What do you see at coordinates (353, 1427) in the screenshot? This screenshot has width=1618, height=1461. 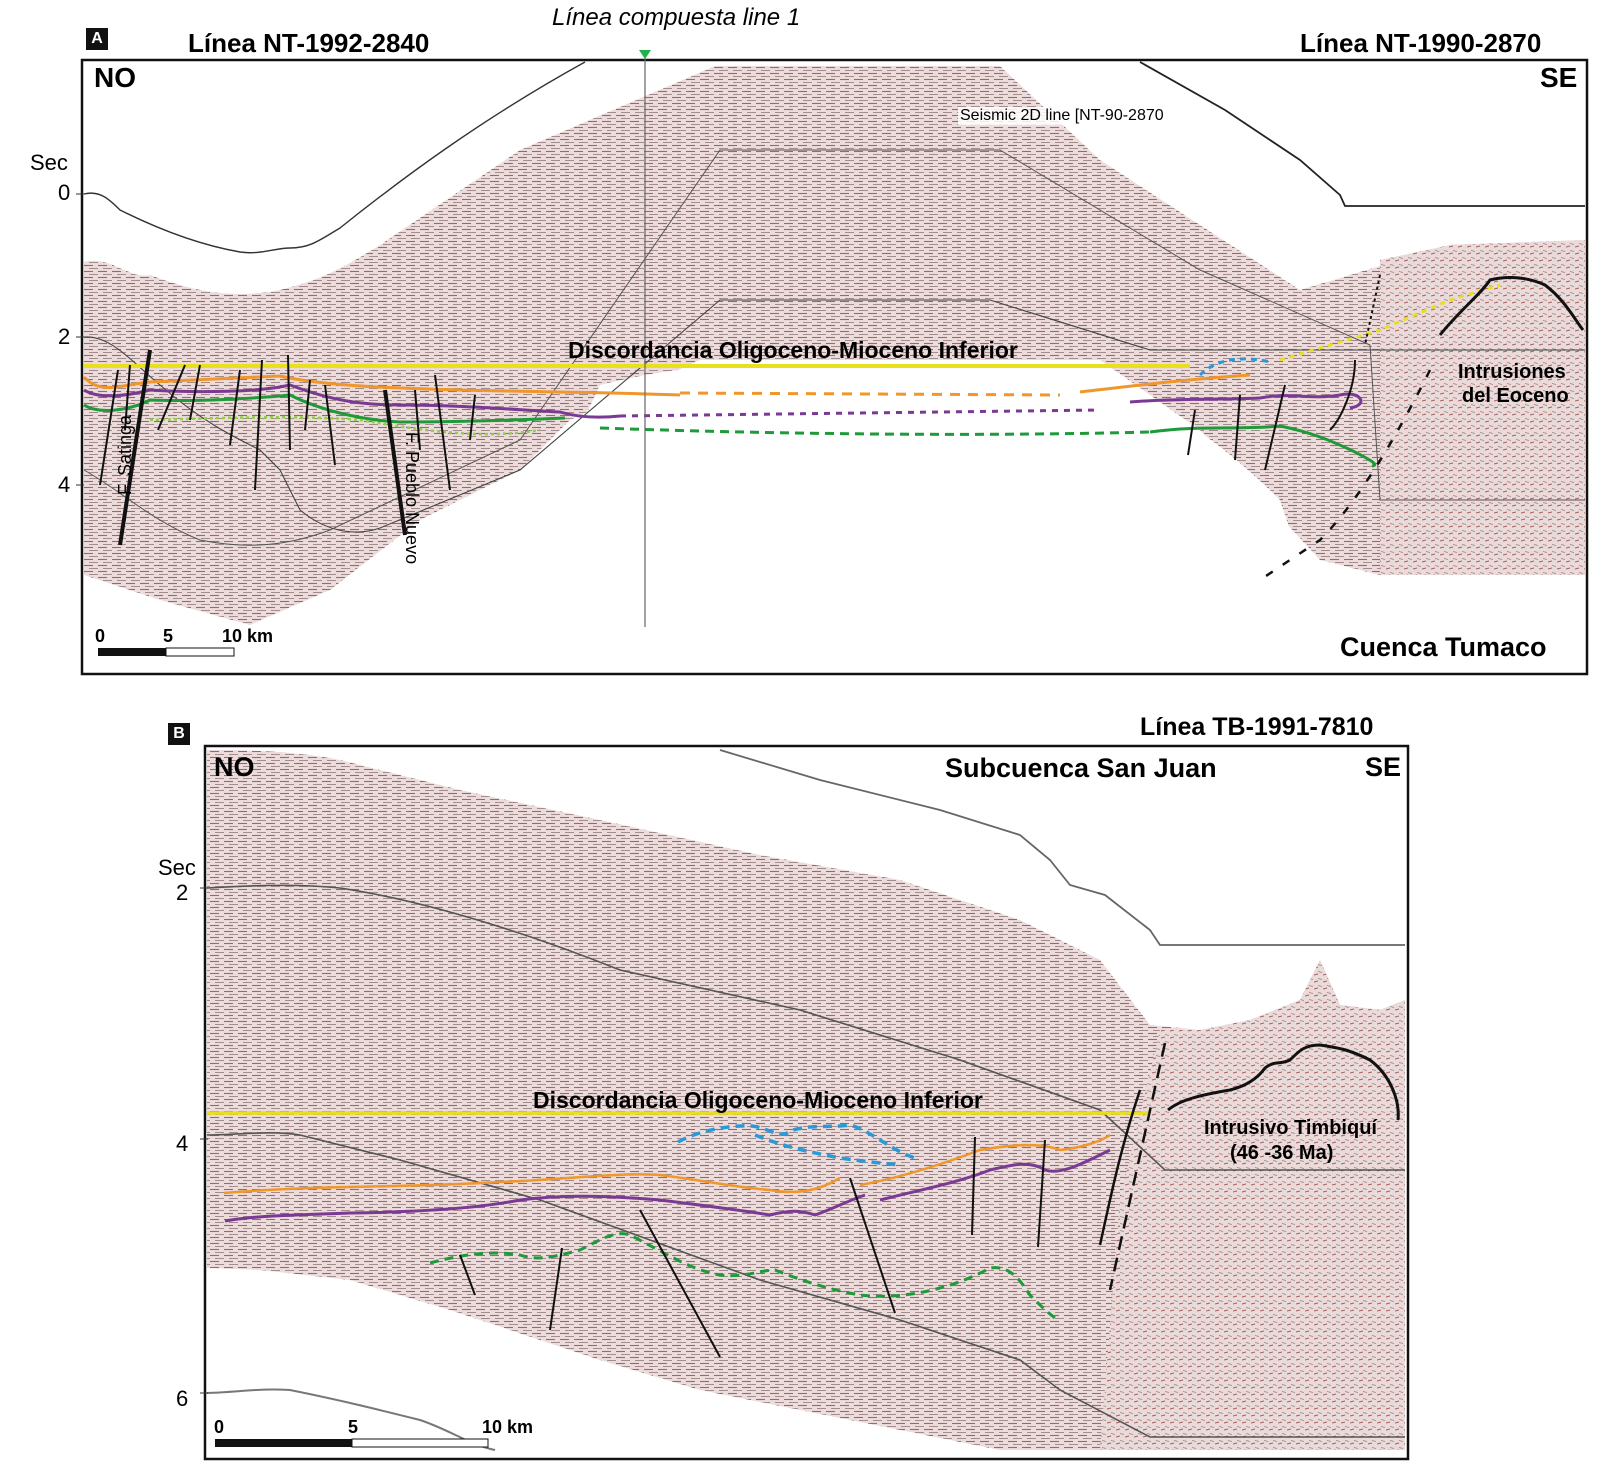 I see `panel-b-scale-mid: 5` at bounding box center [353, 1427].